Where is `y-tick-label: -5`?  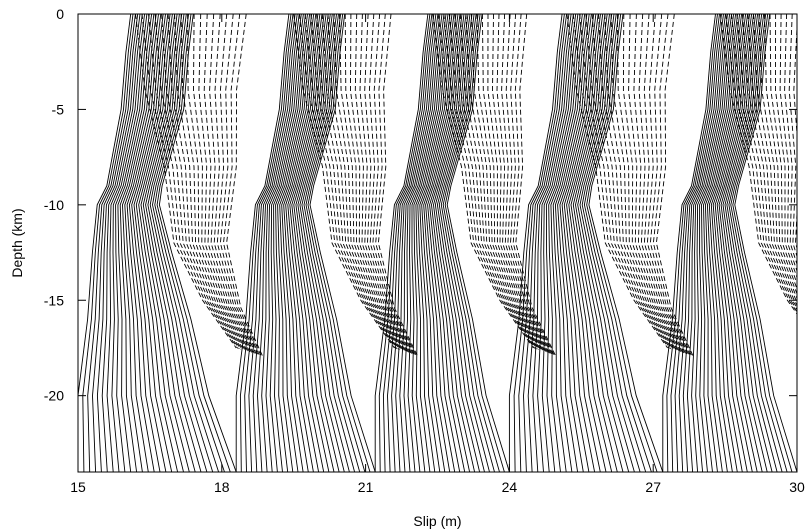
y-tick-label: -5 is located at coordinates (58, 109).